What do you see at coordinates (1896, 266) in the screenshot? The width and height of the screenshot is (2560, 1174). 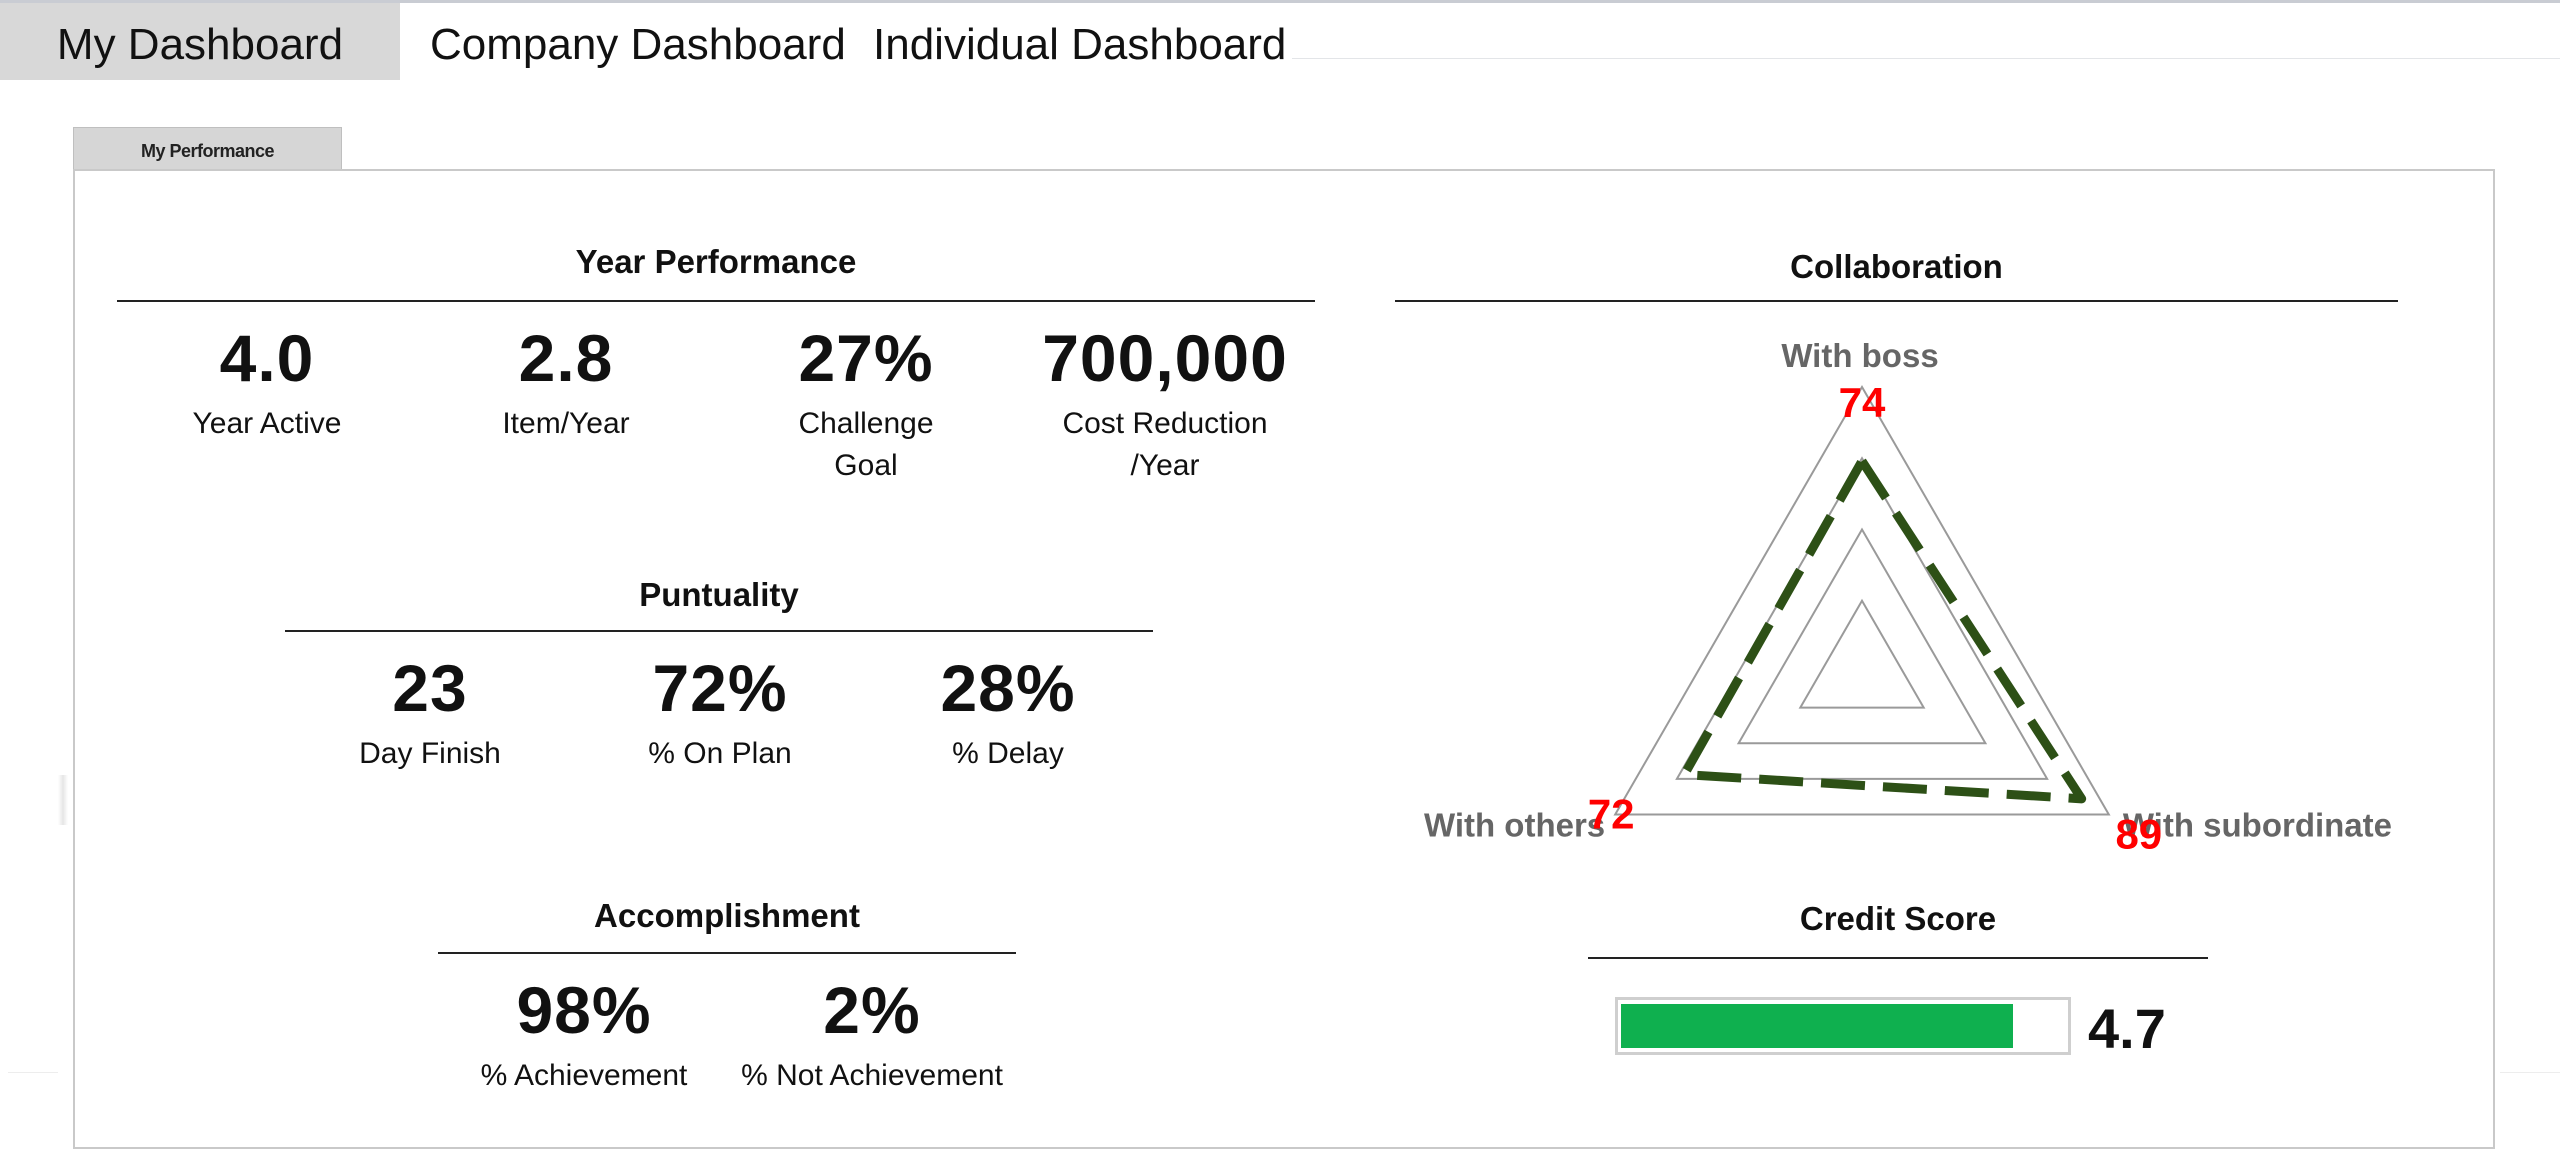 I see `collaboration-title: Collaboration` at bounding box center [1896, 266].